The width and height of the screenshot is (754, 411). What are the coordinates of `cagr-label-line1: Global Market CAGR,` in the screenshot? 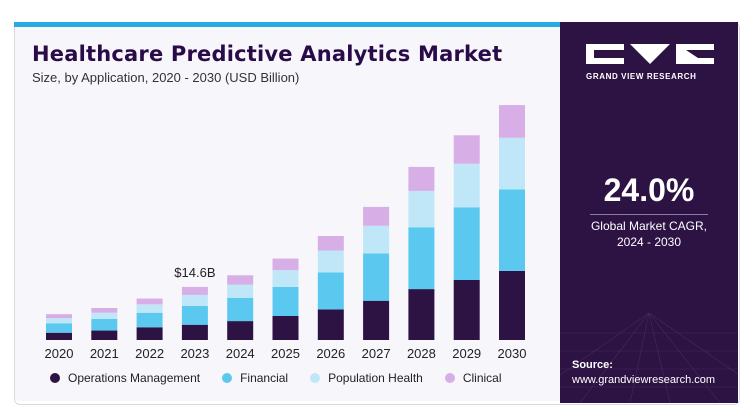 It's located at (649, 226).